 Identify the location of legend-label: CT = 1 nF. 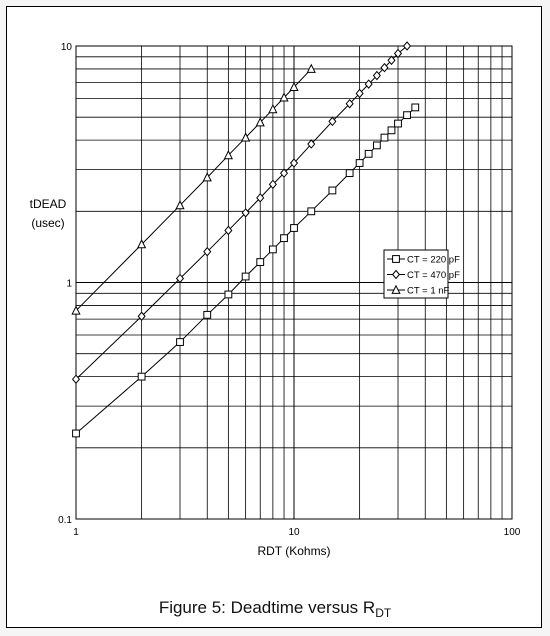
(428, 291).